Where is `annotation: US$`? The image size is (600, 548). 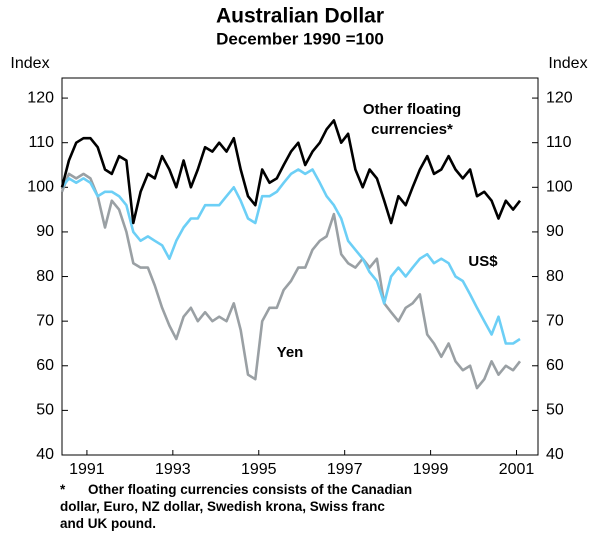
annotation: US$ is located at coordinates (483, 261).